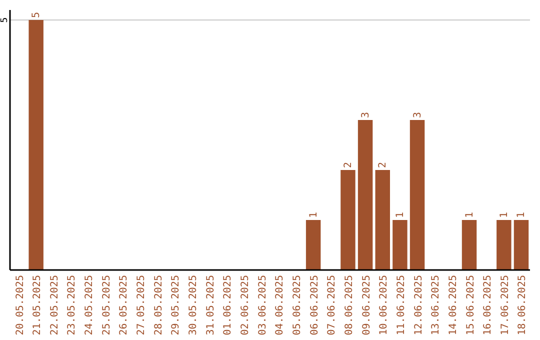 The image size is (540, 340). I want to click on x-tick-label: 02.06.2025, so click(246, 305).